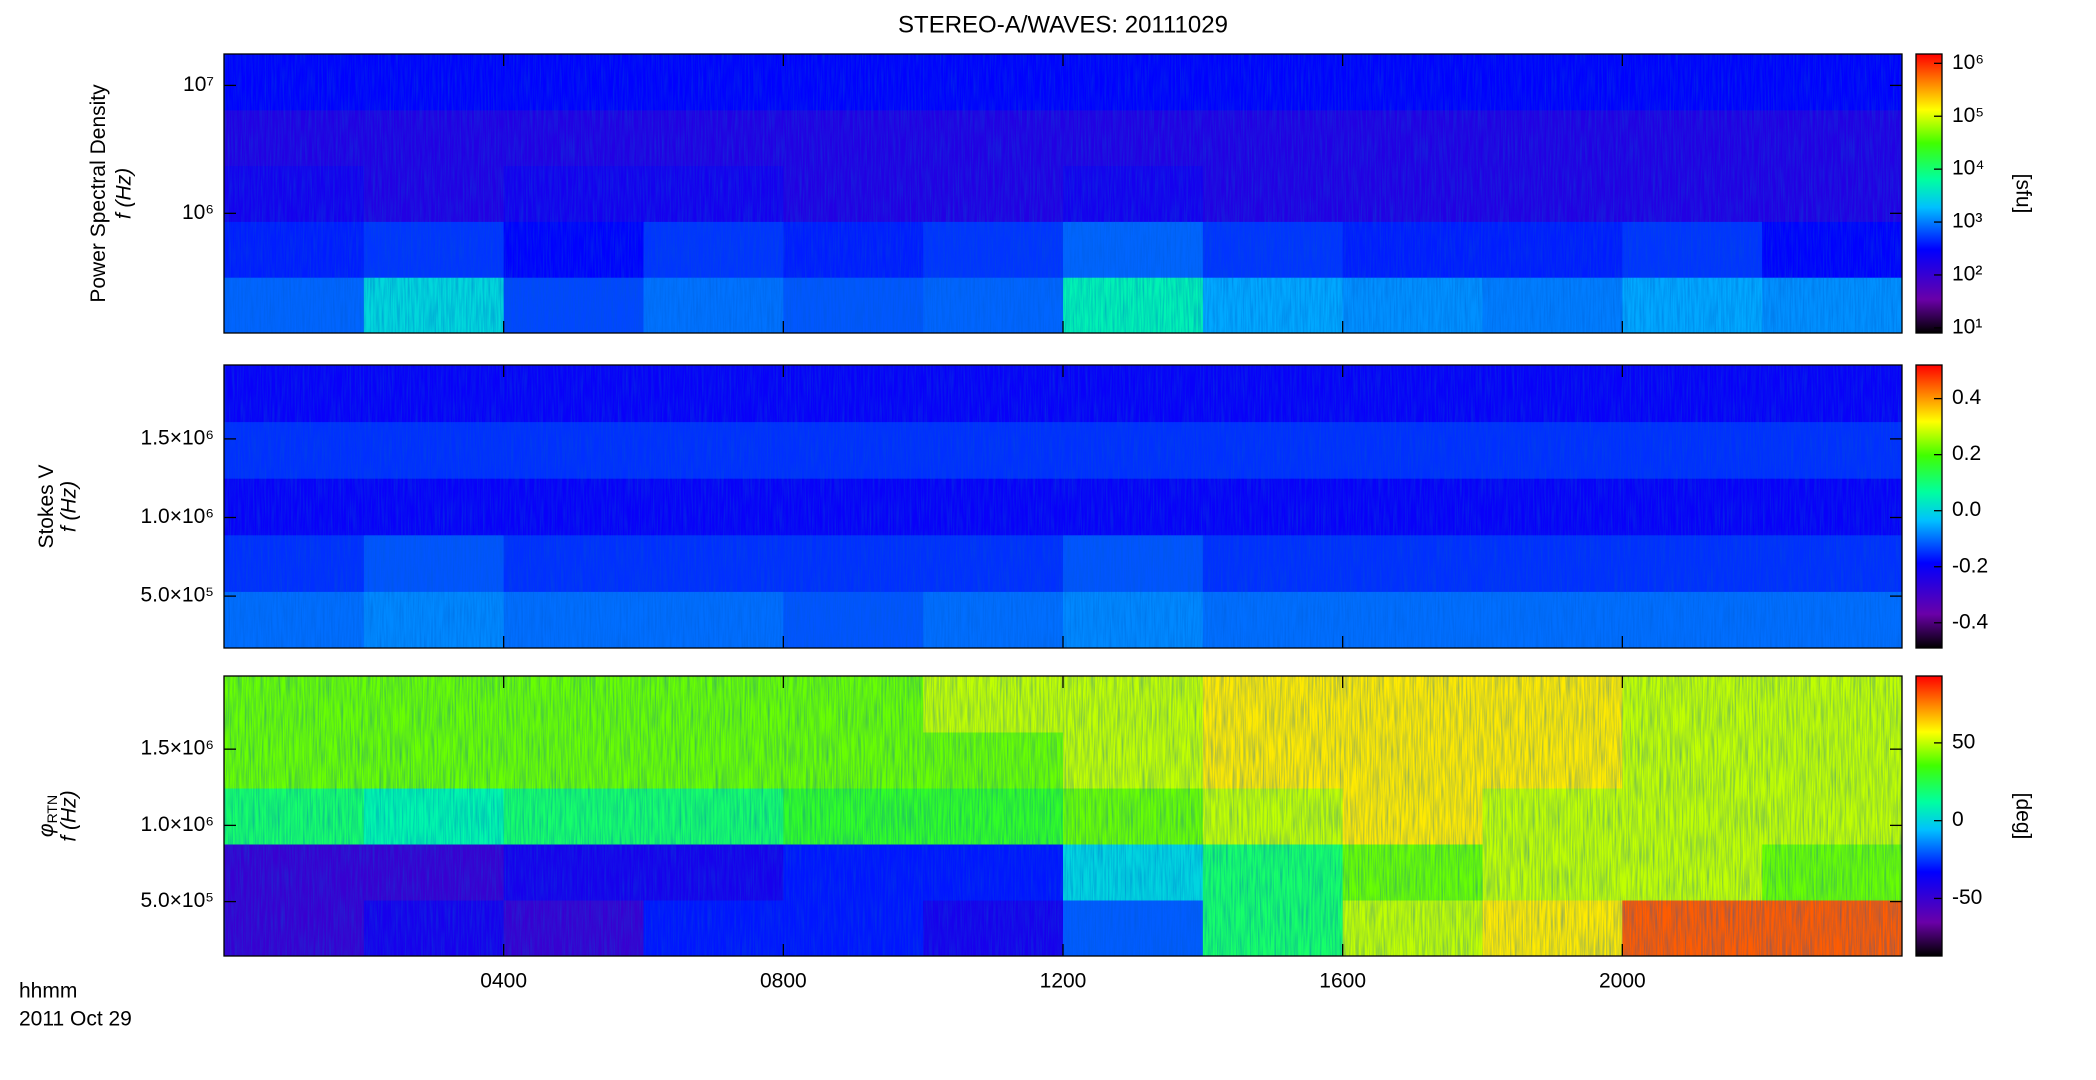 The image size is (2096, 1080). Describe the element at coordinates (2022, 194) in the screenshot. I see `colorbar-label: [sfu]` at that location.